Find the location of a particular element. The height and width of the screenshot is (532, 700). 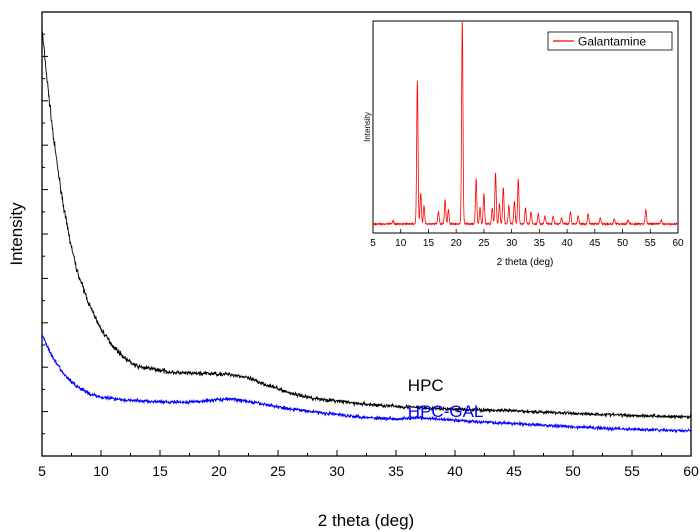

annotation-hpc: HPC is located at coordinates (426, 385).